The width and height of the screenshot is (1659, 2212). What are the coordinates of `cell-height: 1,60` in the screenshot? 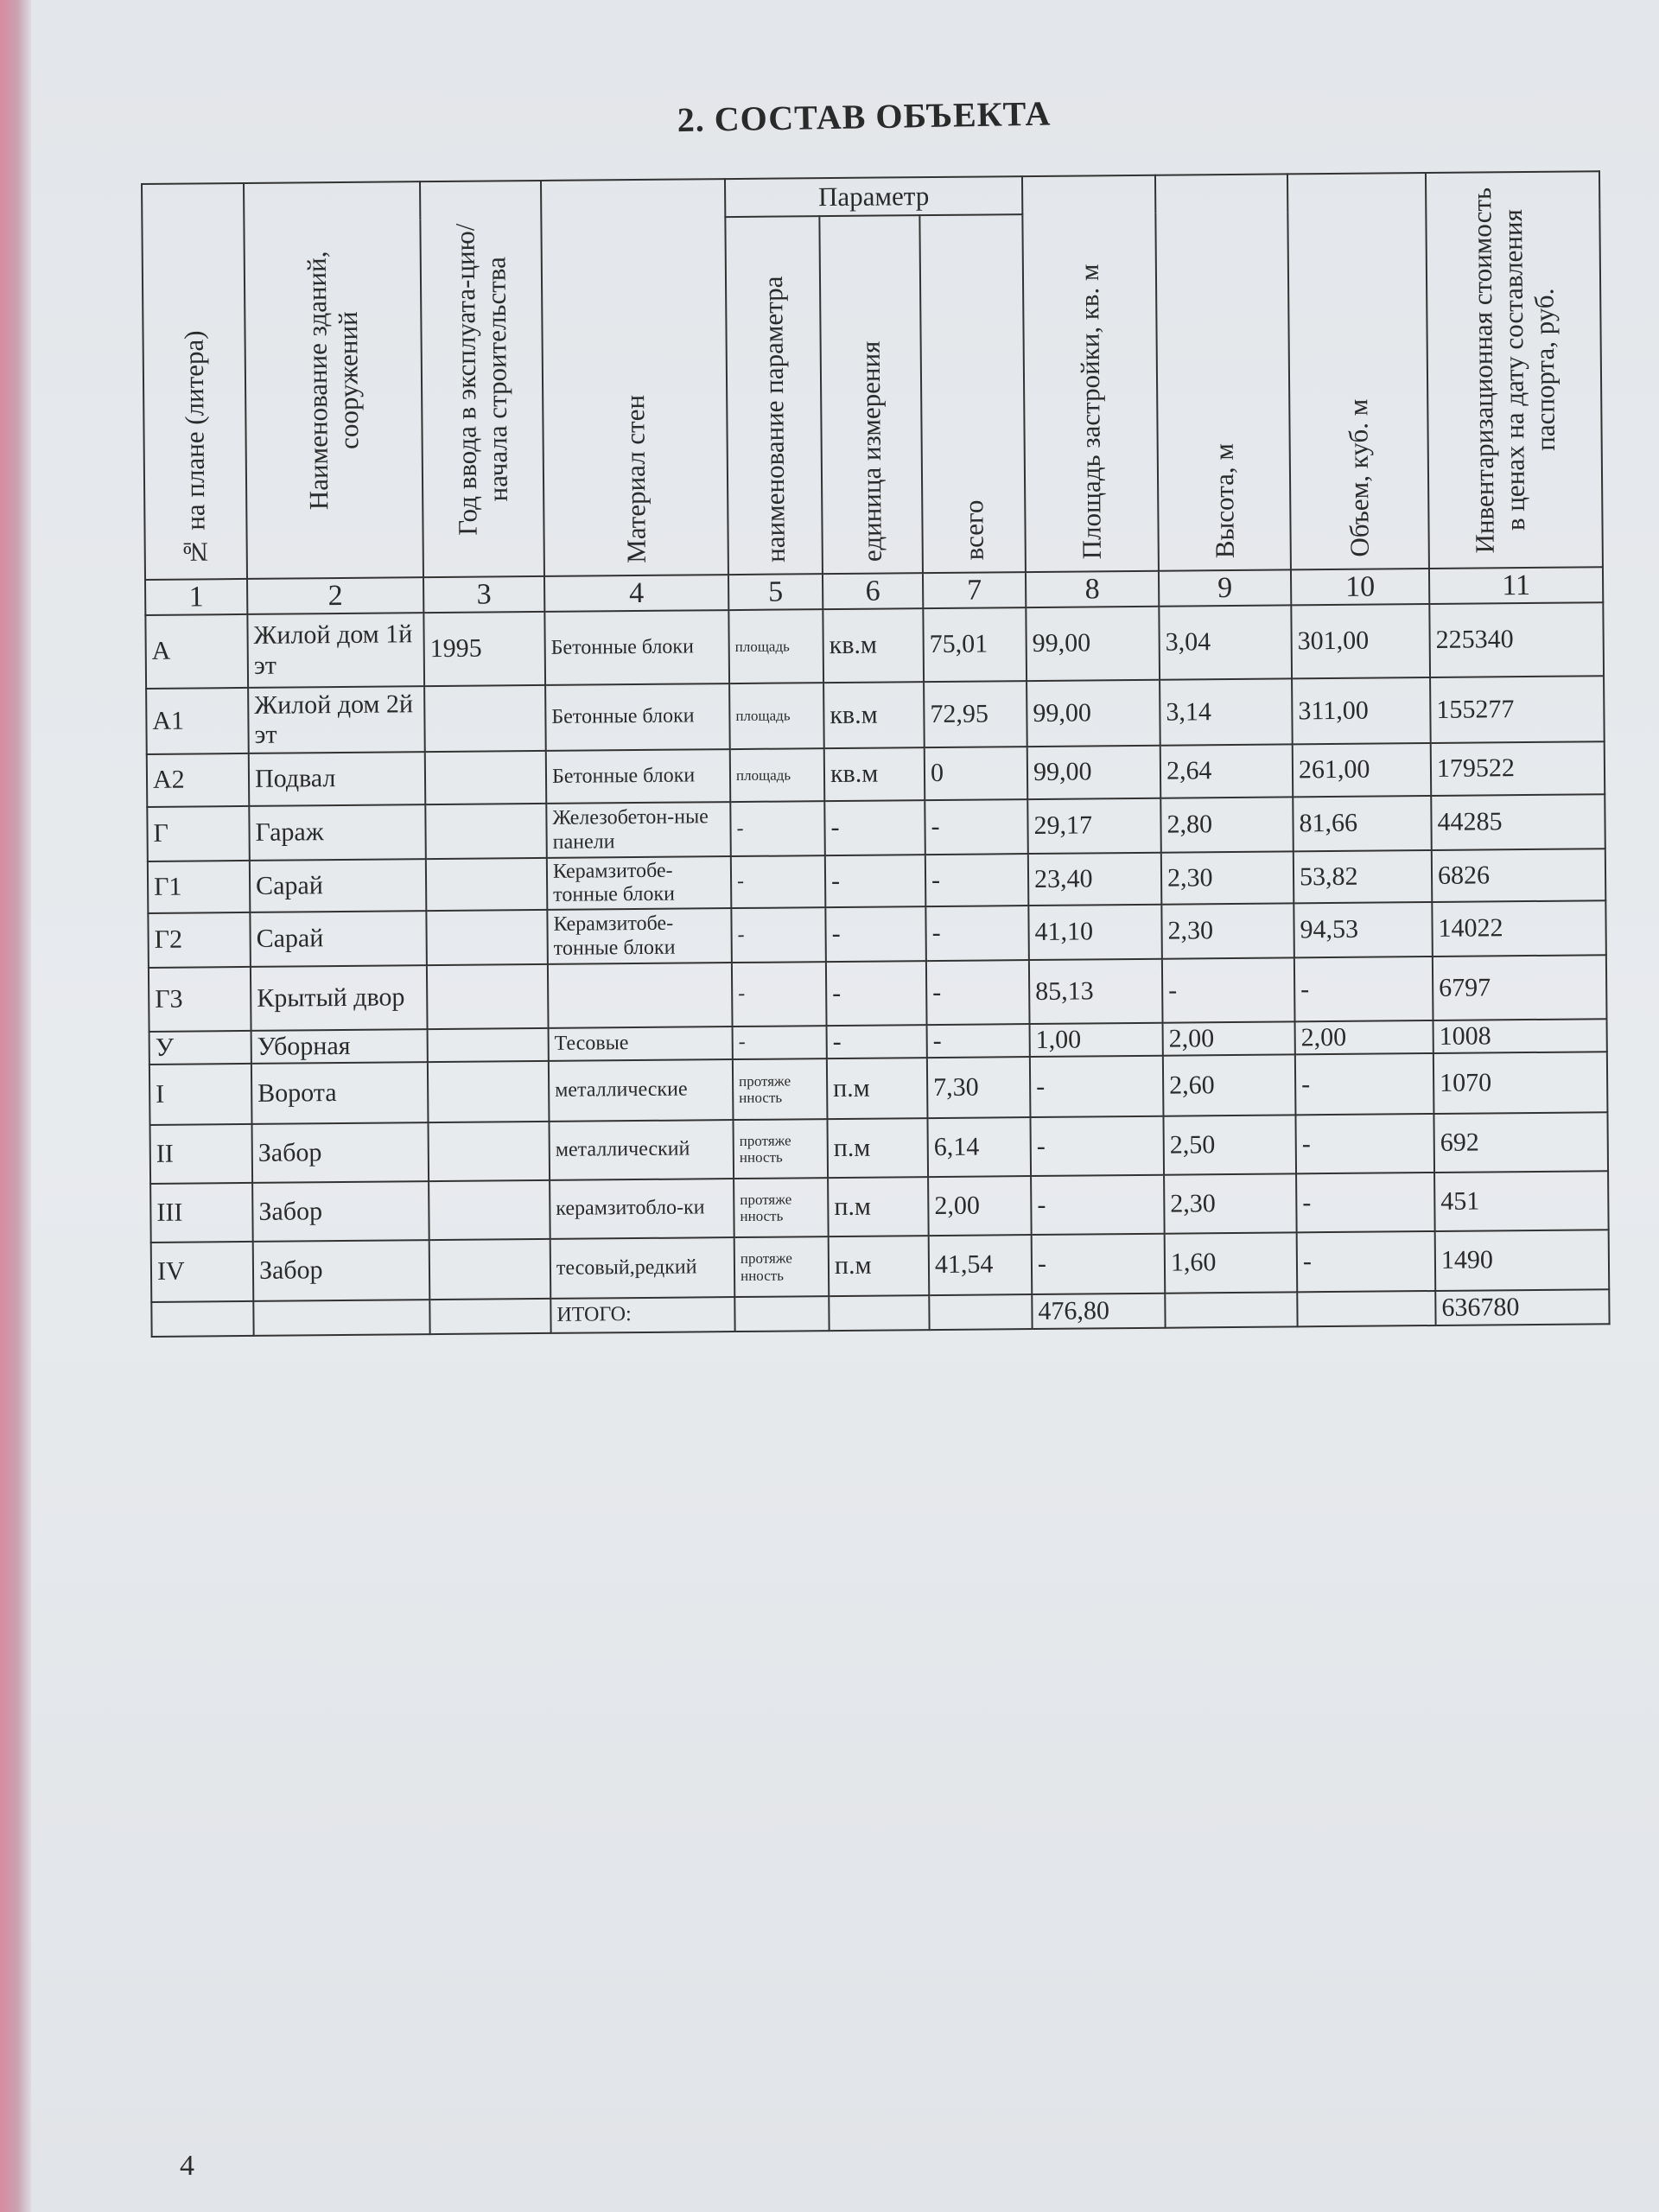 It's located at (1231, 1263).